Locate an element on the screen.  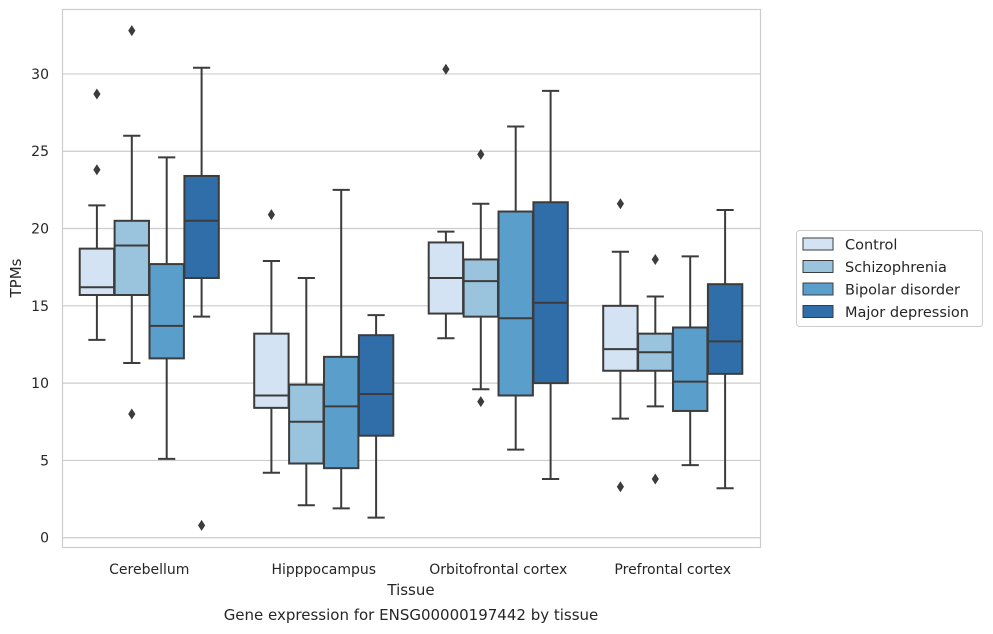
legend-frame is located at coordinates (889, 278).